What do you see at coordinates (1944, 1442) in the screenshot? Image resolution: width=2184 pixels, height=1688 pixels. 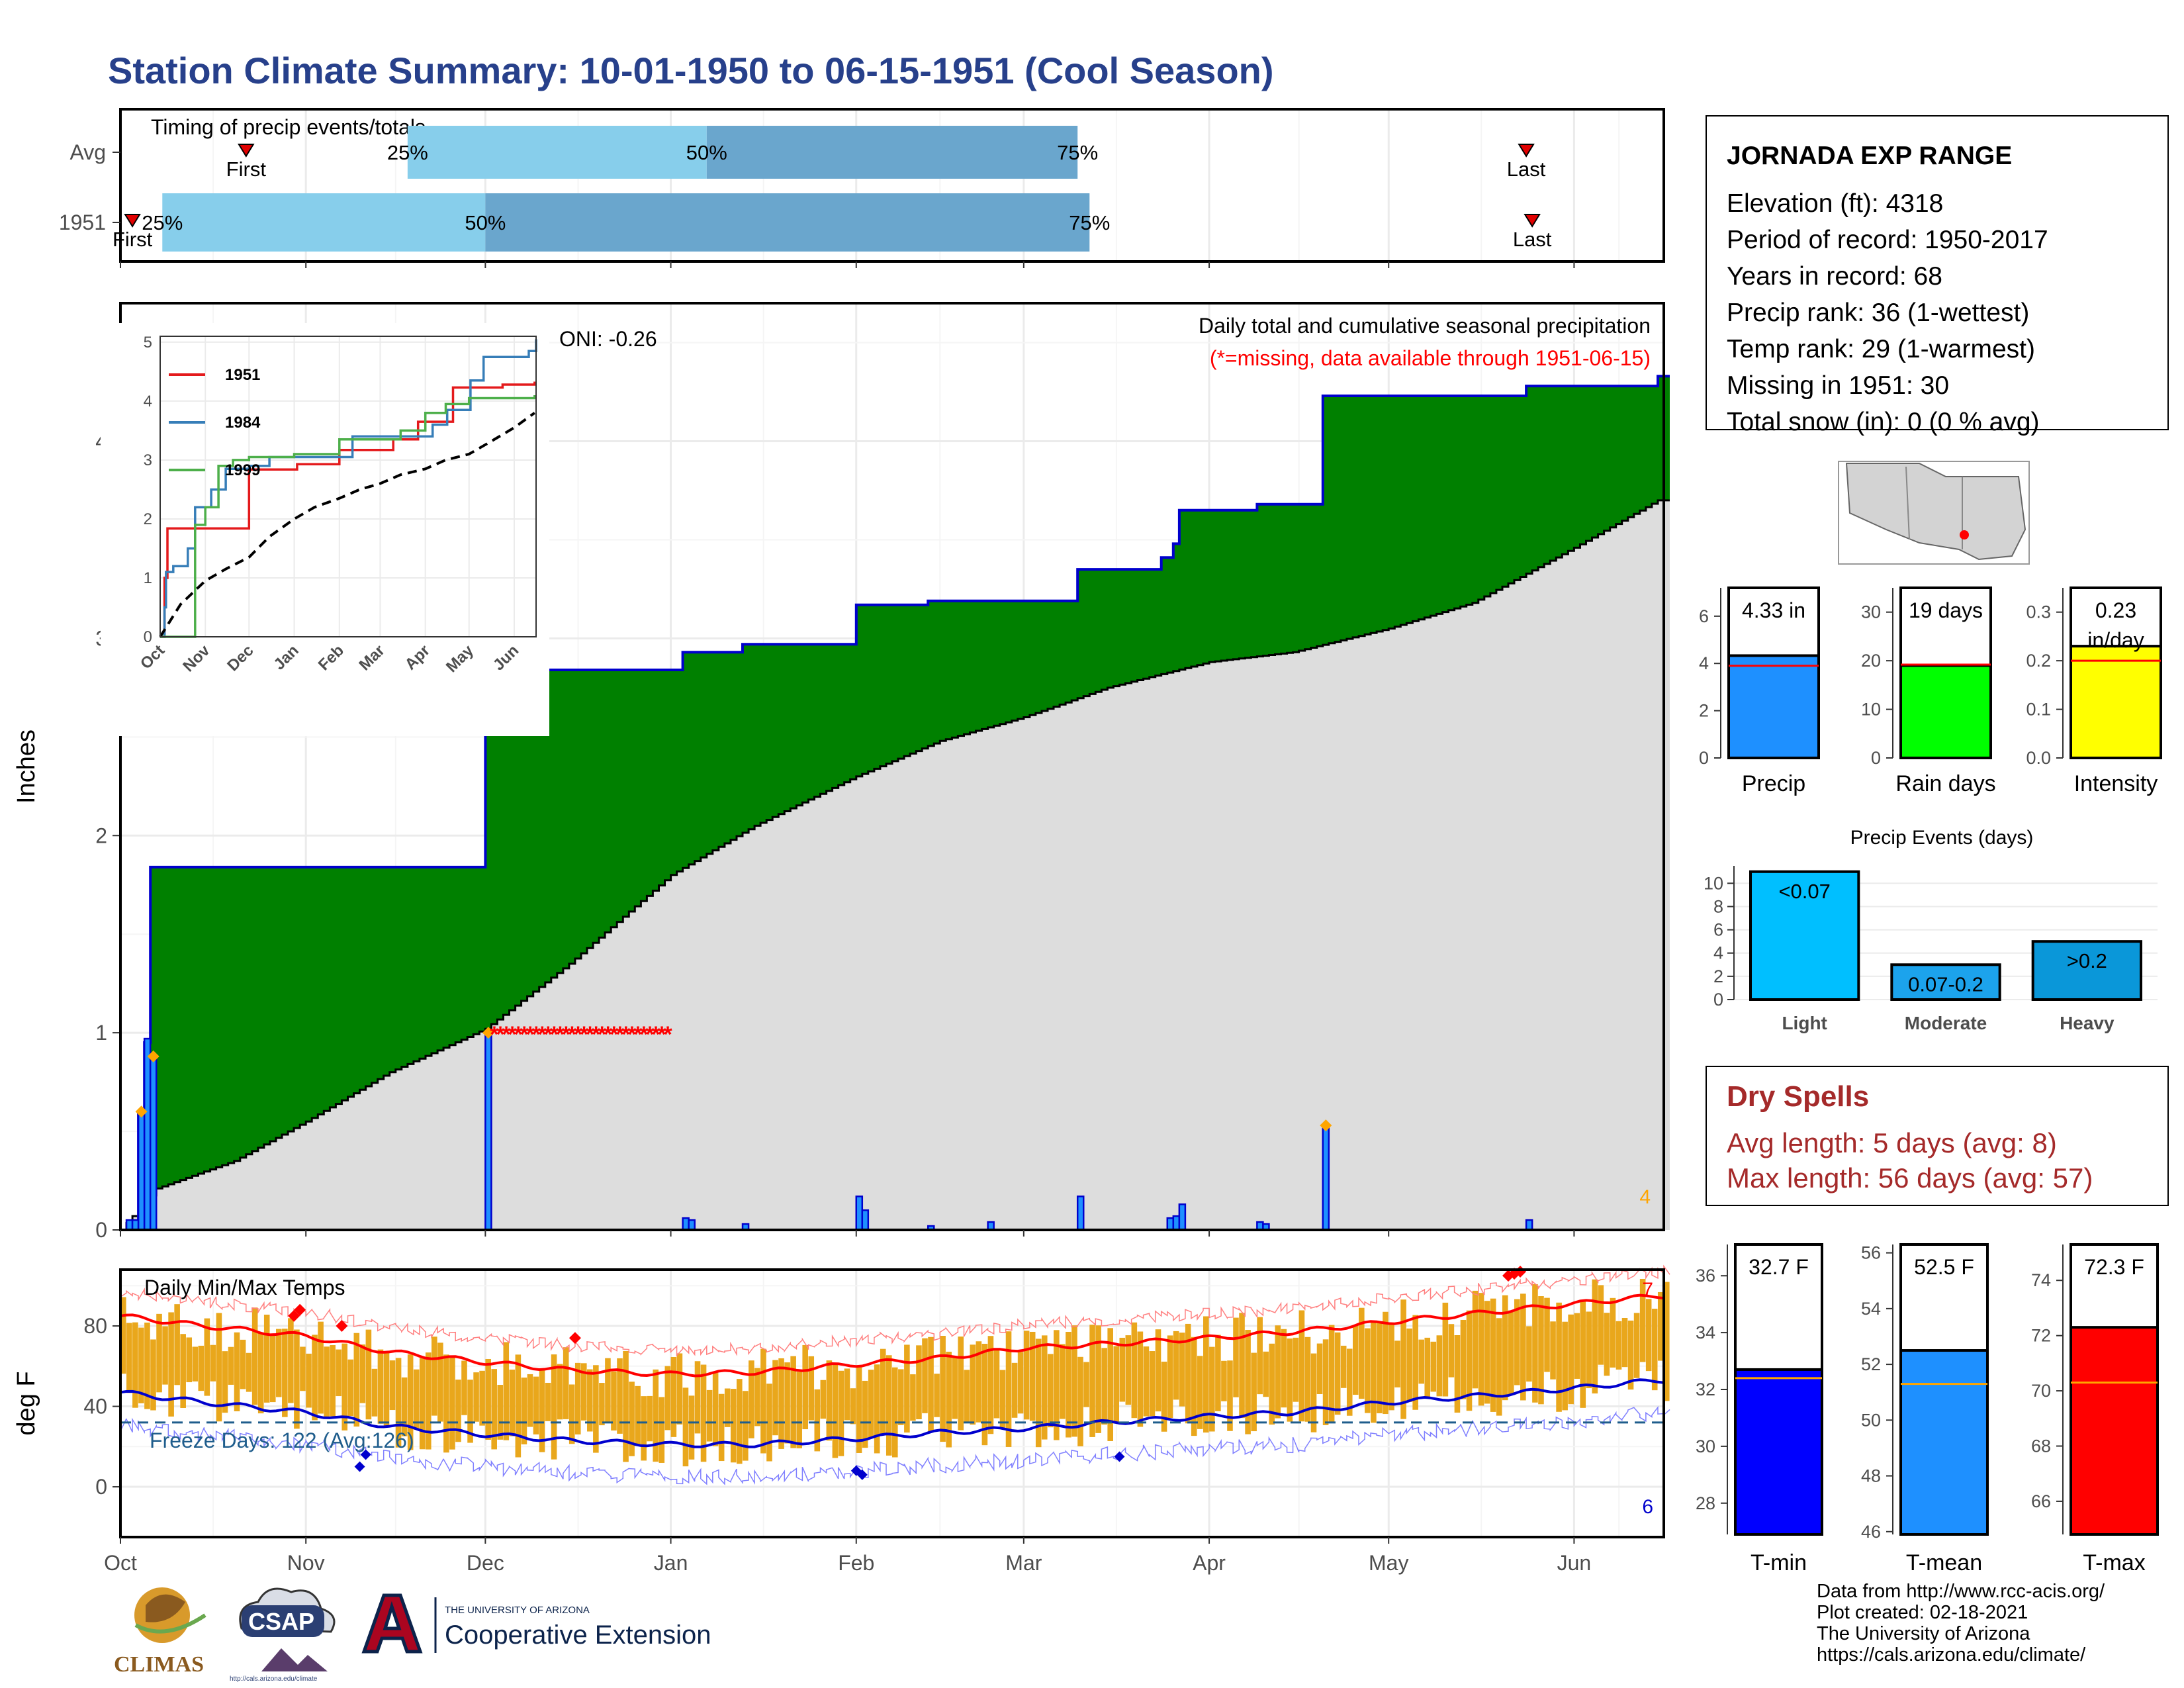 I see `tmeans-value-bar-T-mean` at bounding box center [1944, 1442].